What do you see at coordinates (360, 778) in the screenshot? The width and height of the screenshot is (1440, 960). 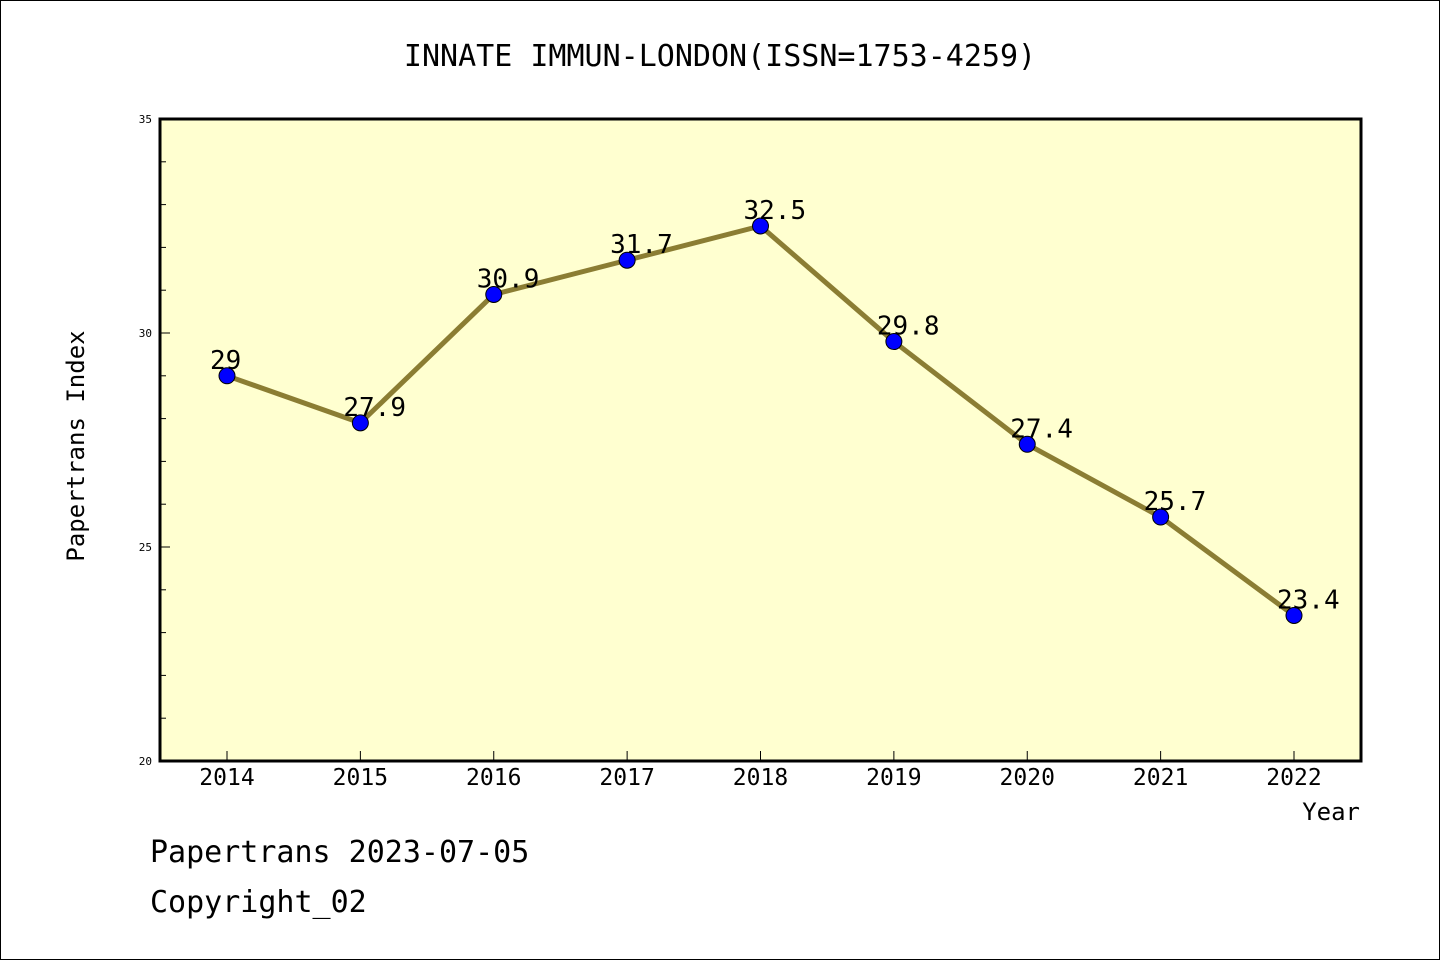 I see `x-tick-label: 2015` at bounding box center [360, 778].